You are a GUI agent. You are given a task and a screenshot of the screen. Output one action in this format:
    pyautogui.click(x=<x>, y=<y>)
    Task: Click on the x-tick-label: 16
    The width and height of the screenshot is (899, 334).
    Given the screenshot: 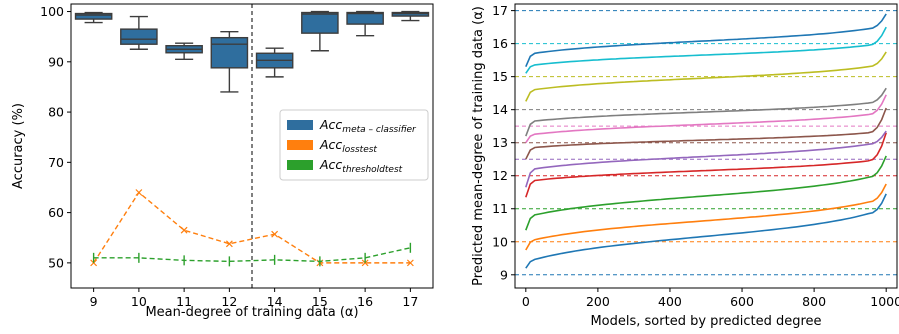 What is the action you would take?
    pyautogui.click(x=365, y=301)
    